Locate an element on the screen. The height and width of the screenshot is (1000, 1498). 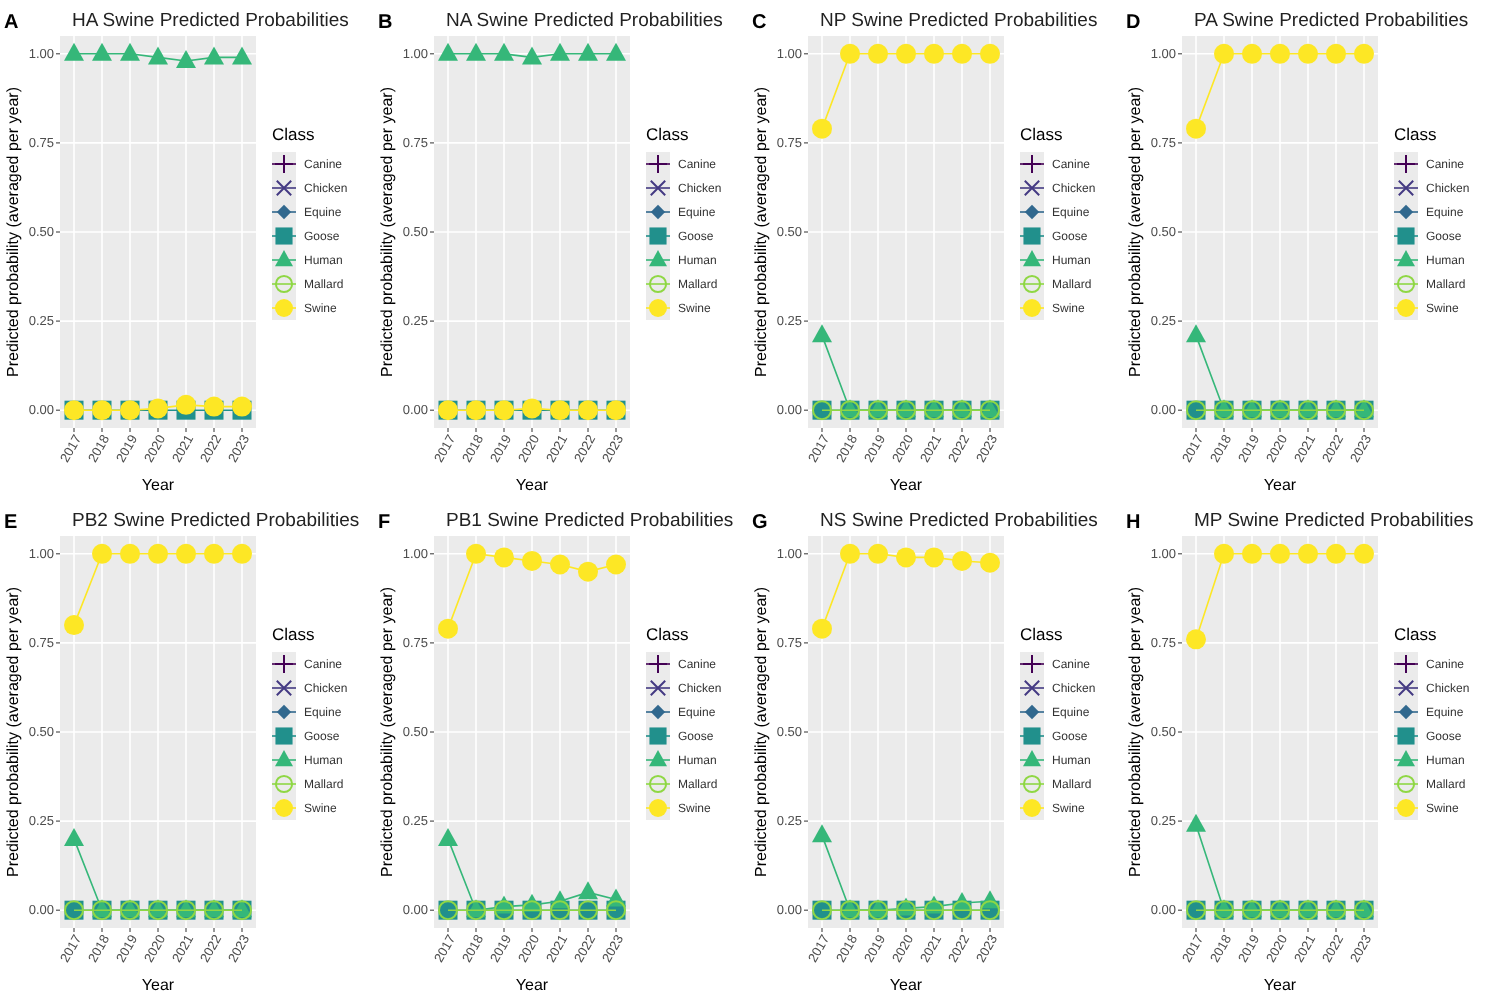
chart-title: PA Swine Predicted Probabilities is located at coordinates (1331, 21).